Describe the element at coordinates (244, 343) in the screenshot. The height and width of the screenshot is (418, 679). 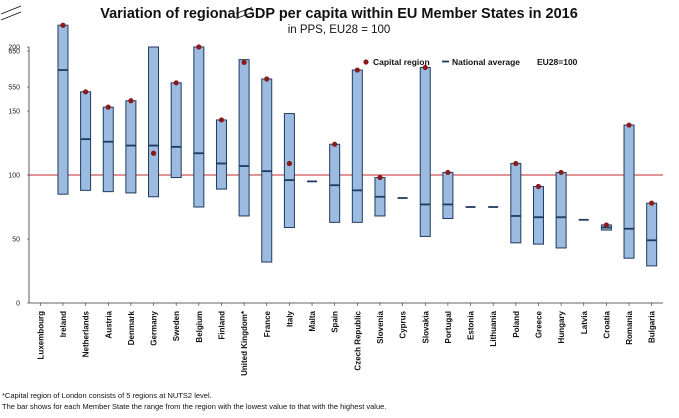
I see `category-label: United Kingdom*` at that location.